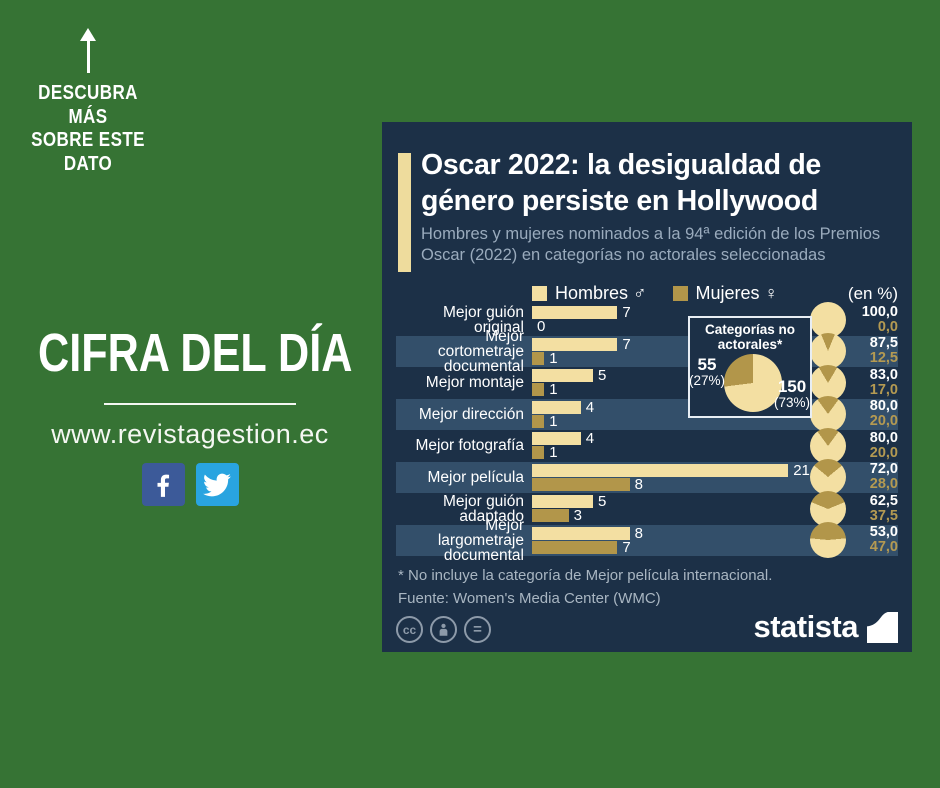  I want to click on legend-item-hombres: Hombres ♂, so click(589, 293).